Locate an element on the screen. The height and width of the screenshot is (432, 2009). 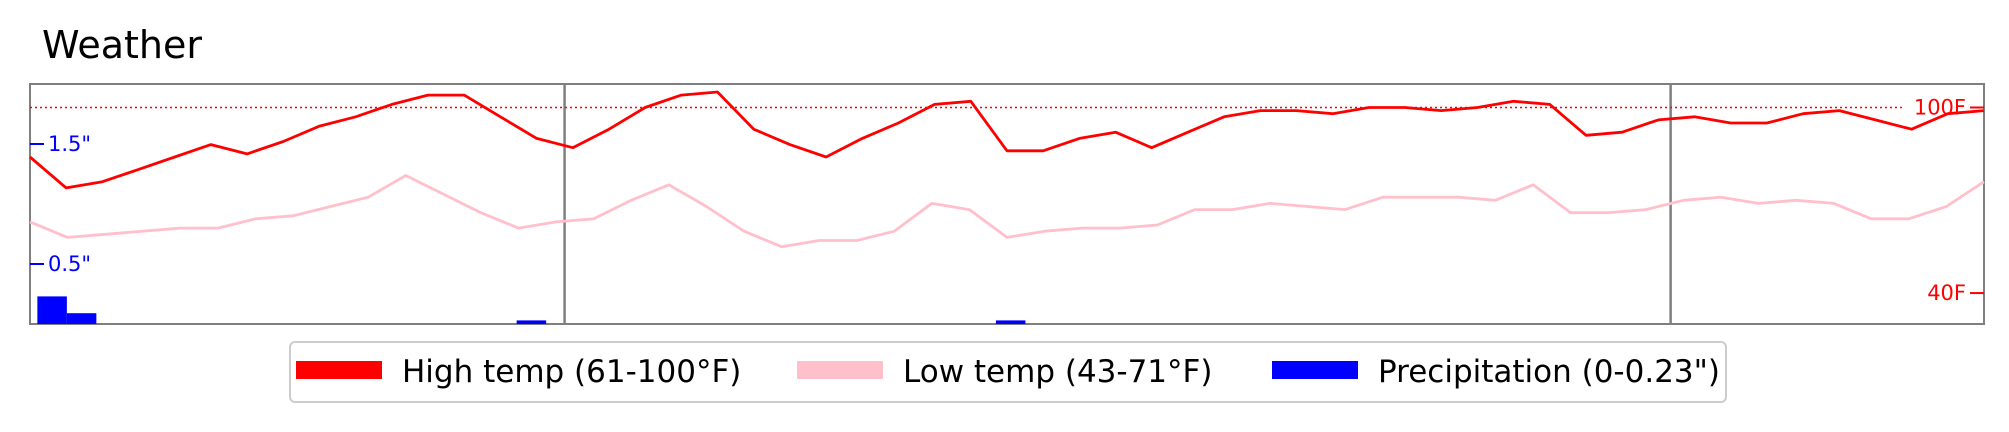
precip-tick-label-0: 1.5" is located at coordinates (69, 144).